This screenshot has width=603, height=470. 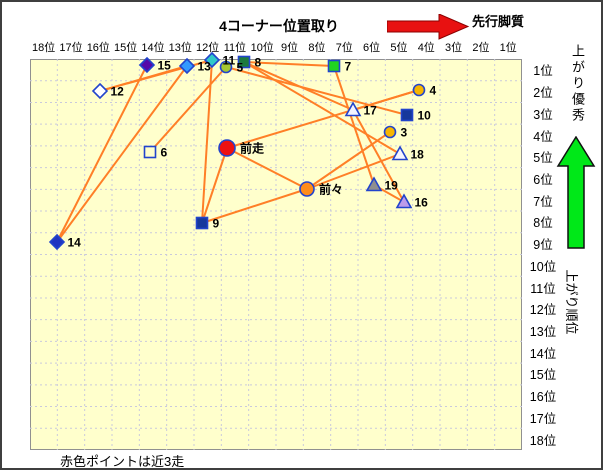 I want to click on point-label-11: 11, so click(x=229, y=61).